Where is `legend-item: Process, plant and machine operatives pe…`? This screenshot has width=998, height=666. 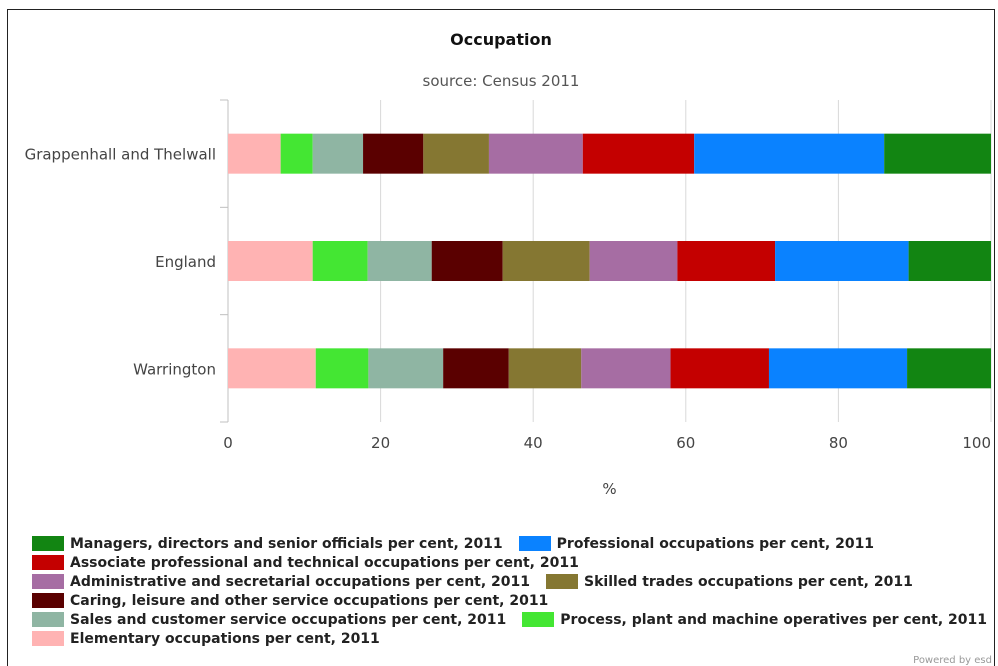 legend-item: Process, plant and machine operatives pe… is located at coordinates (754, 620).